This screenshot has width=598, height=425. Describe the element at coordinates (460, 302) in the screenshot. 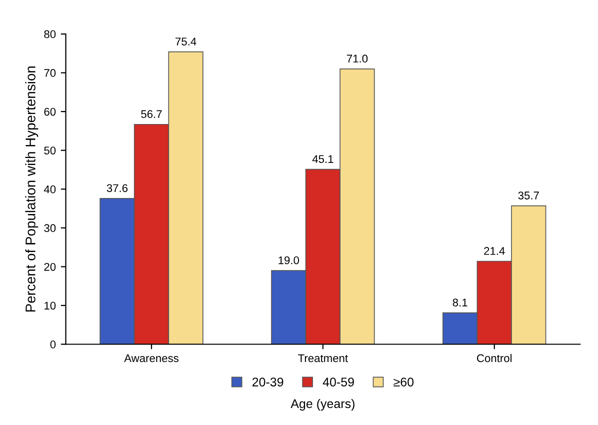

I see `data-label: 8.1` at that location.